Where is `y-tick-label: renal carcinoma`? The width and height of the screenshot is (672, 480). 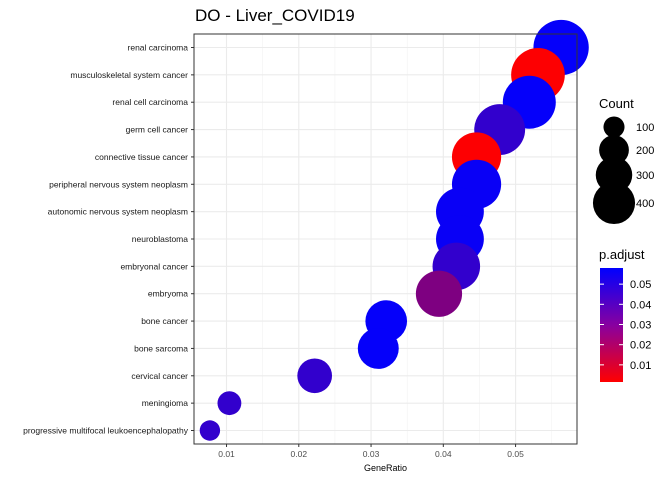
y-tick-label: renal carcinoma is located at coordinates (158, 48).